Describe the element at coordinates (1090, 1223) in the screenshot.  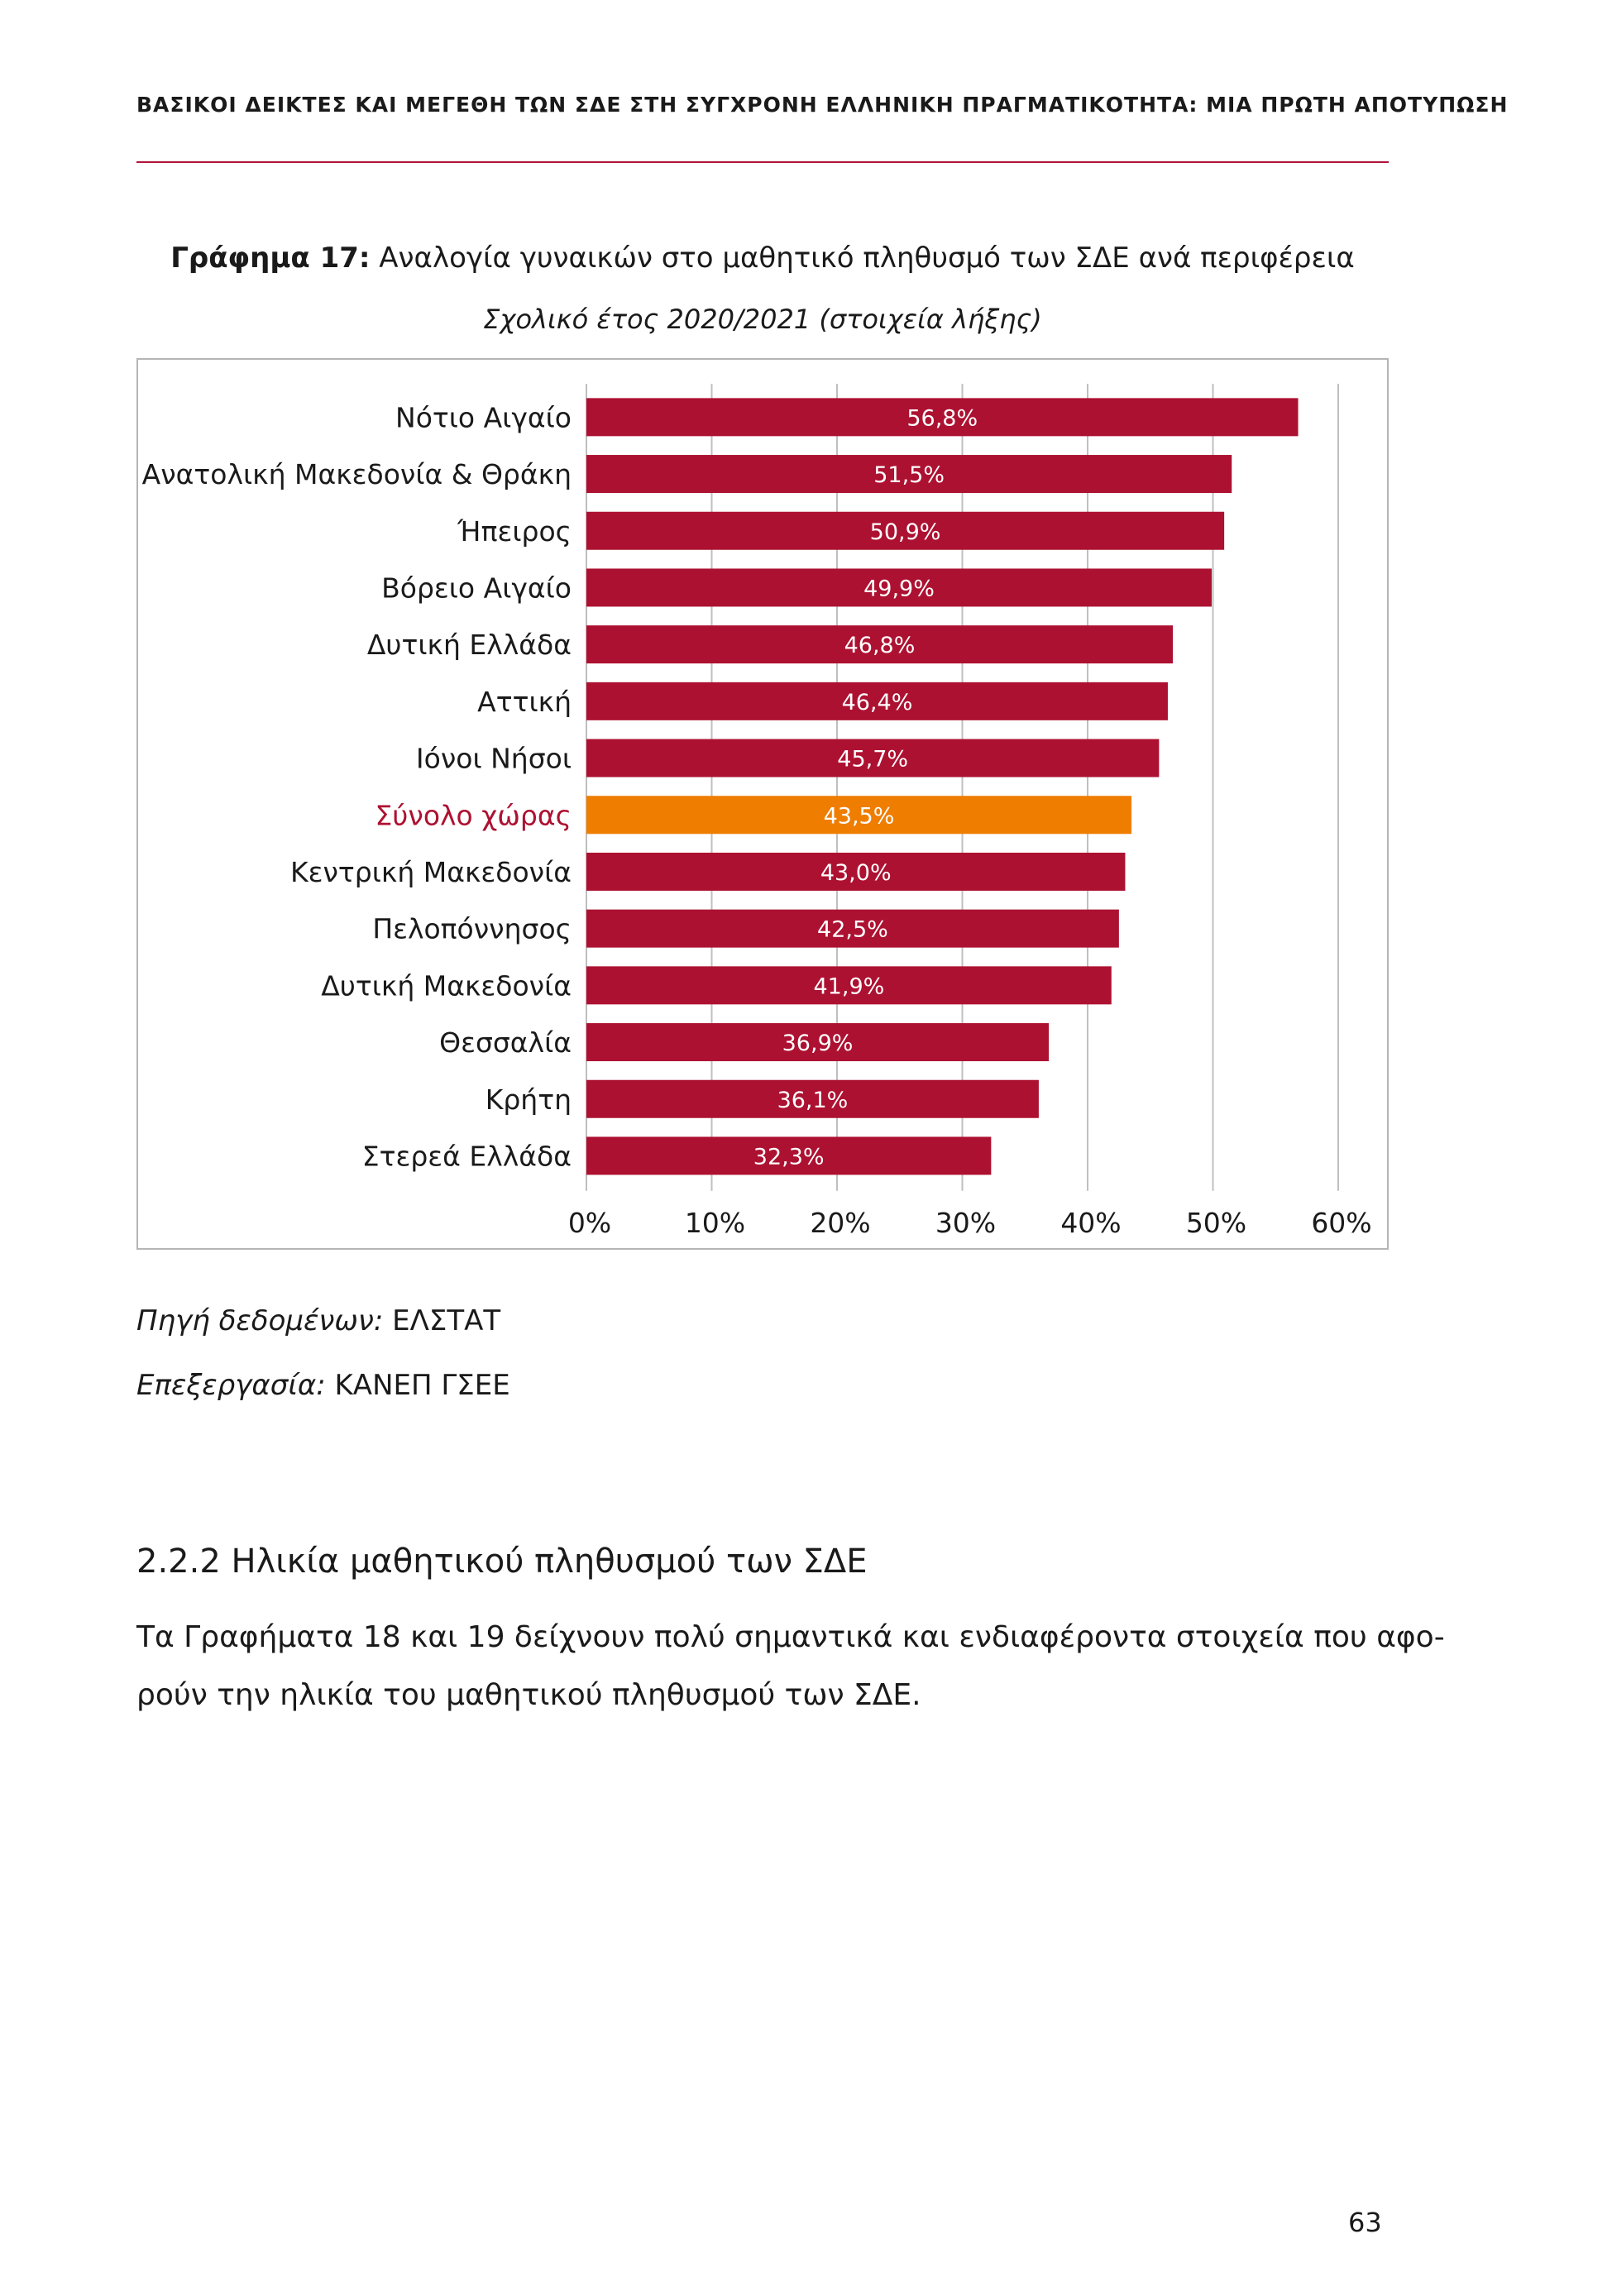
I see `x-tick-label: 40%` at that location.